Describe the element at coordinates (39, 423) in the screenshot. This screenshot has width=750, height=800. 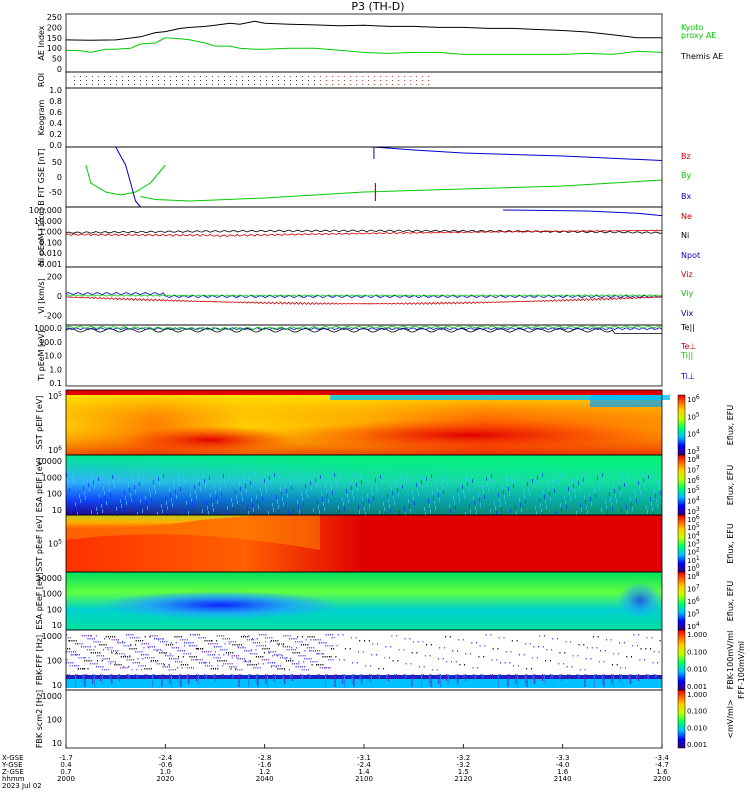
I see `sst_i-ylabel: SST pEIF [eV]` at that location.